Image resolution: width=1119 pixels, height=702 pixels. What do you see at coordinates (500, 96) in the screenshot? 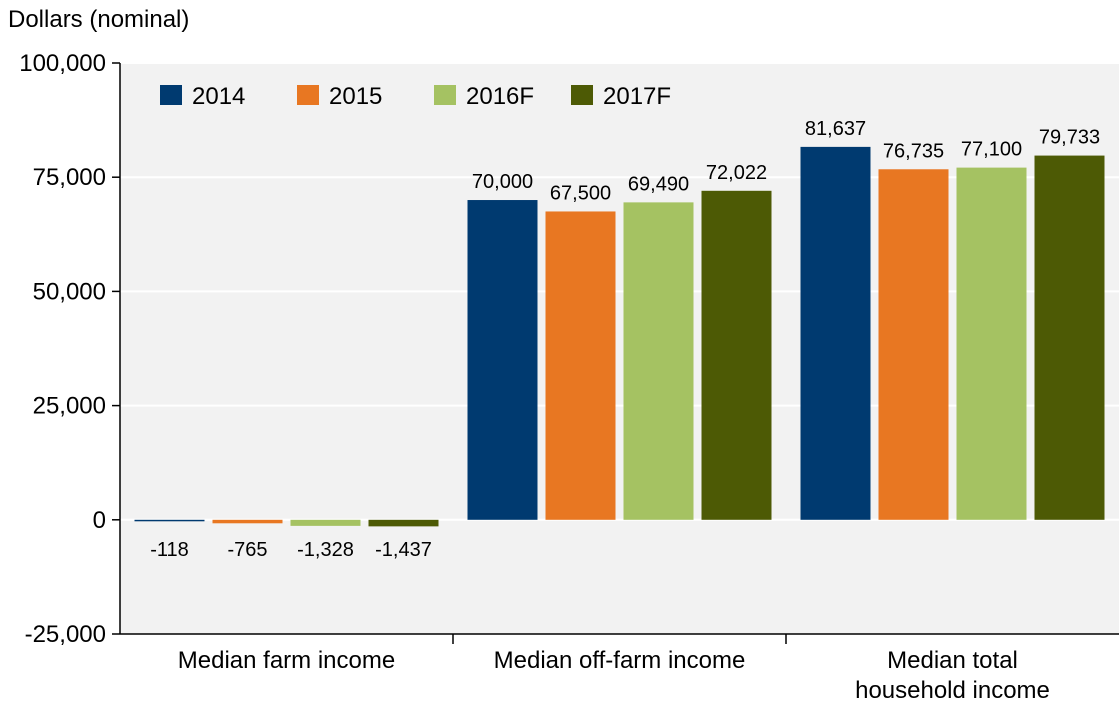
I see `legend-label: 2016F` at bounding box center [500, 96].